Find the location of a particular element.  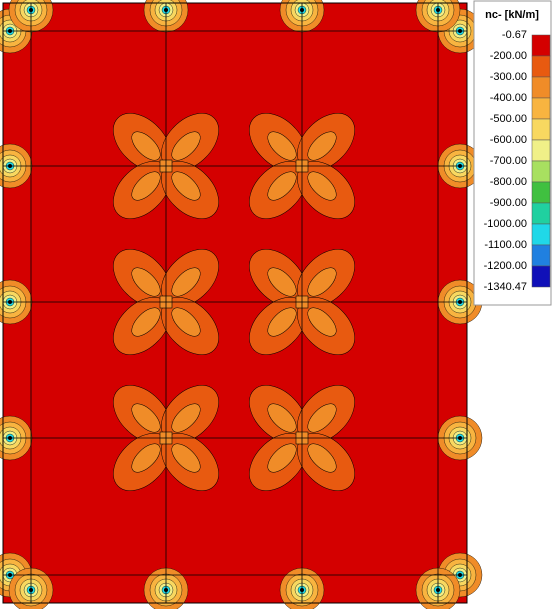

legend-label: -900.00 is located at coordinates (508, 203).